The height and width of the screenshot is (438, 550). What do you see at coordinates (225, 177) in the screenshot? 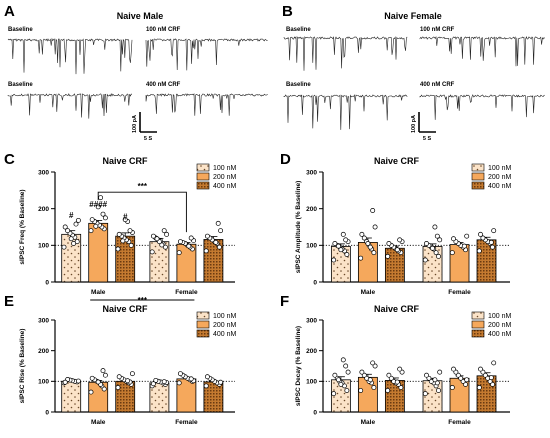
I see `legend-label: 200 nM` at bounding box center [225, 177].